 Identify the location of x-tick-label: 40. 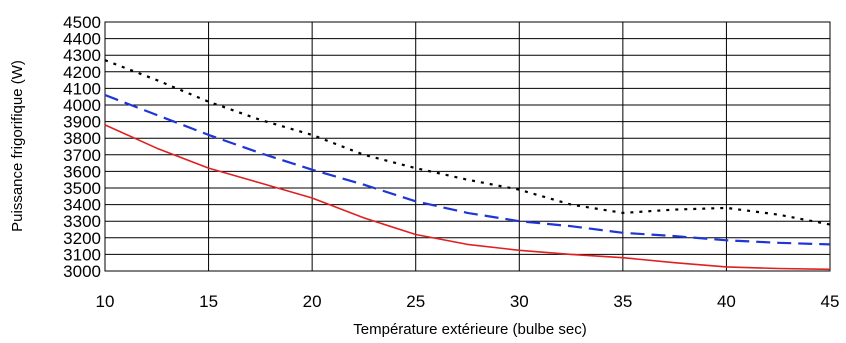
(726, 301).